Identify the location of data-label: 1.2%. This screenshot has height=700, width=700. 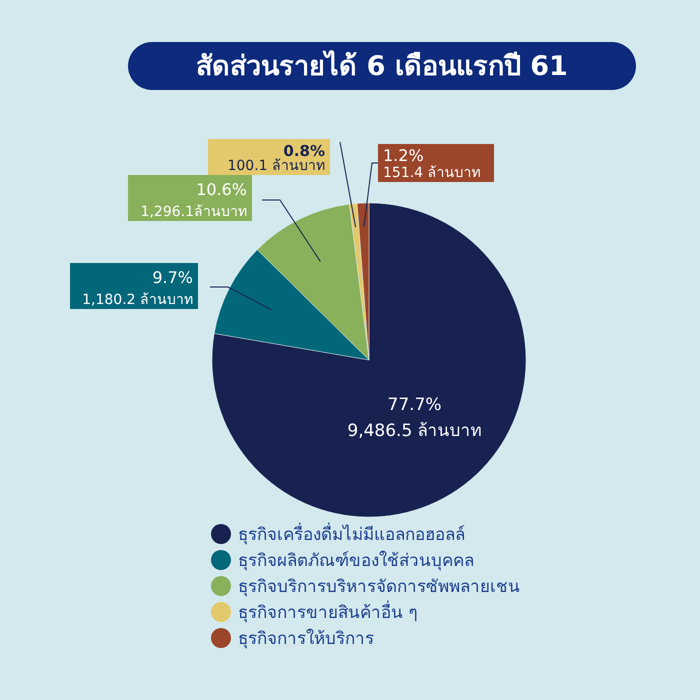
(403, 155).